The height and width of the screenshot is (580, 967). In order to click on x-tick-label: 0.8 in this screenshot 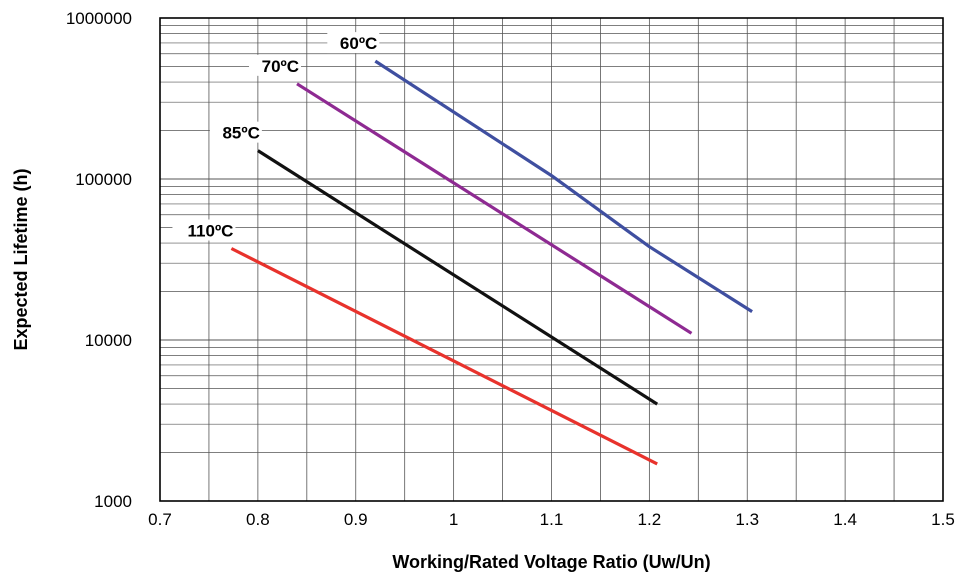, I will do `click(258, 519)`.